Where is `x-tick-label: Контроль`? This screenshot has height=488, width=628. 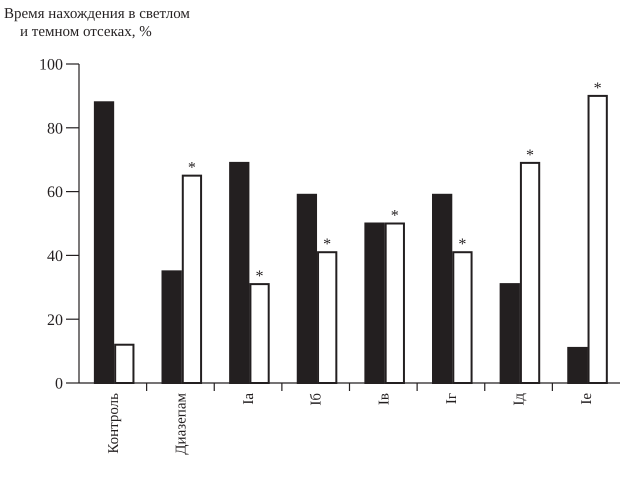 x-tick-label: Контроль is located at coordinates (114, 423).